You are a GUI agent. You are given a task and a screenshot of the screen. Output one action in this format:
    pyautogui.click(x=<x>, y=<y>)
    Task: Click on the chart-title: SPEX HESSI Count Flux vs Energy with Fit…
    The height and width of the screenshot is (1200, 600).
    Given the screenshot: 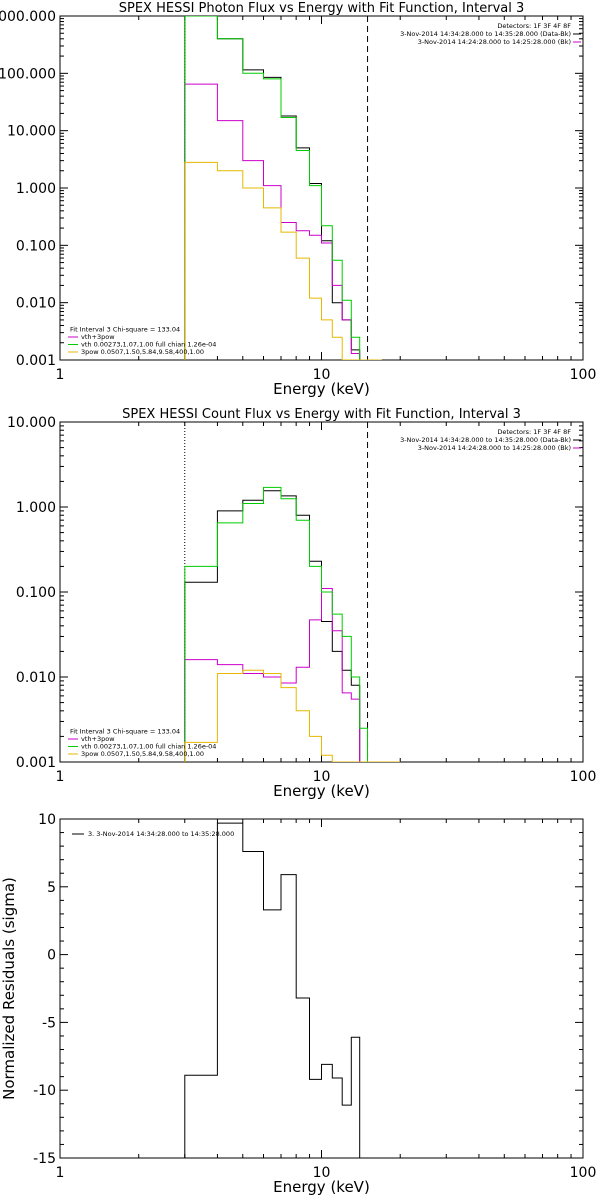 What is the action you would take?
    pyautogui.click(x=321, y=414)
    